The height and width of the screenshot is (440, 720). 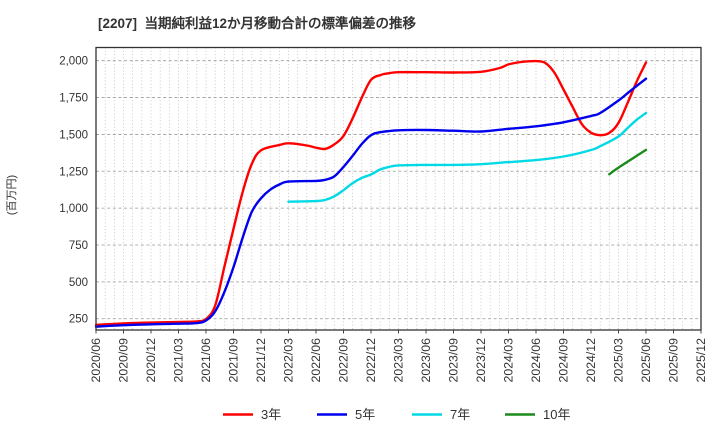 What do you see at coordinates (73, 62) in the screenshot?
I see `y-tick-label: 2,000` at bounding box center [73, 62].